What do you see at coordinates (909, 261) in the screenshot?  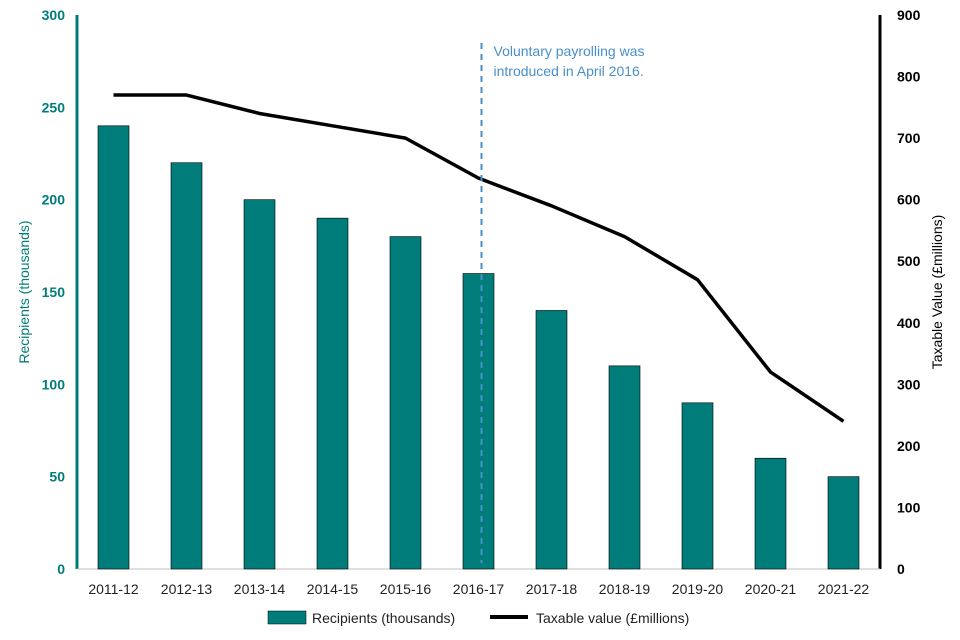 I see `right-tick-label: 500` at bounding box center [909, 261].